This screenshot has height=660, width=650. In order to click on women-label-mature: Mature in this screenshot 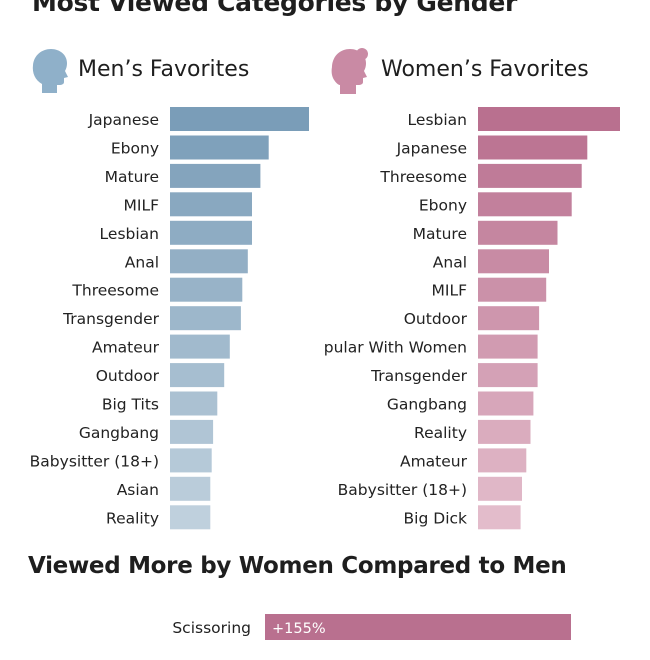, I will do `click(440, 234)`.